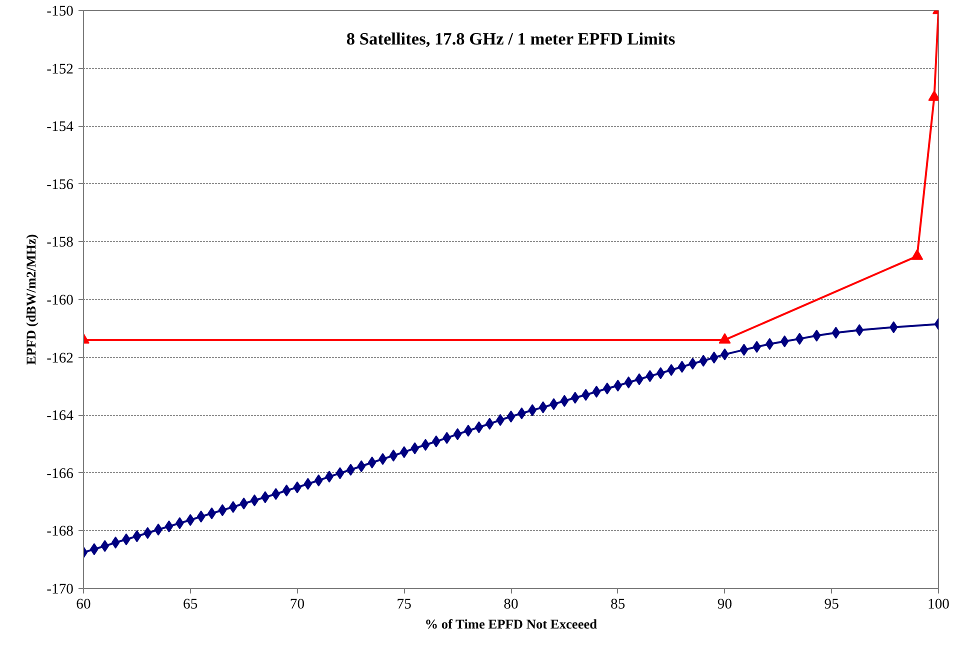 The image size is (954, 648). Describe the element at coordinates (60, 12) in the screenshot. I see `y-tick-label: -150` at that location.